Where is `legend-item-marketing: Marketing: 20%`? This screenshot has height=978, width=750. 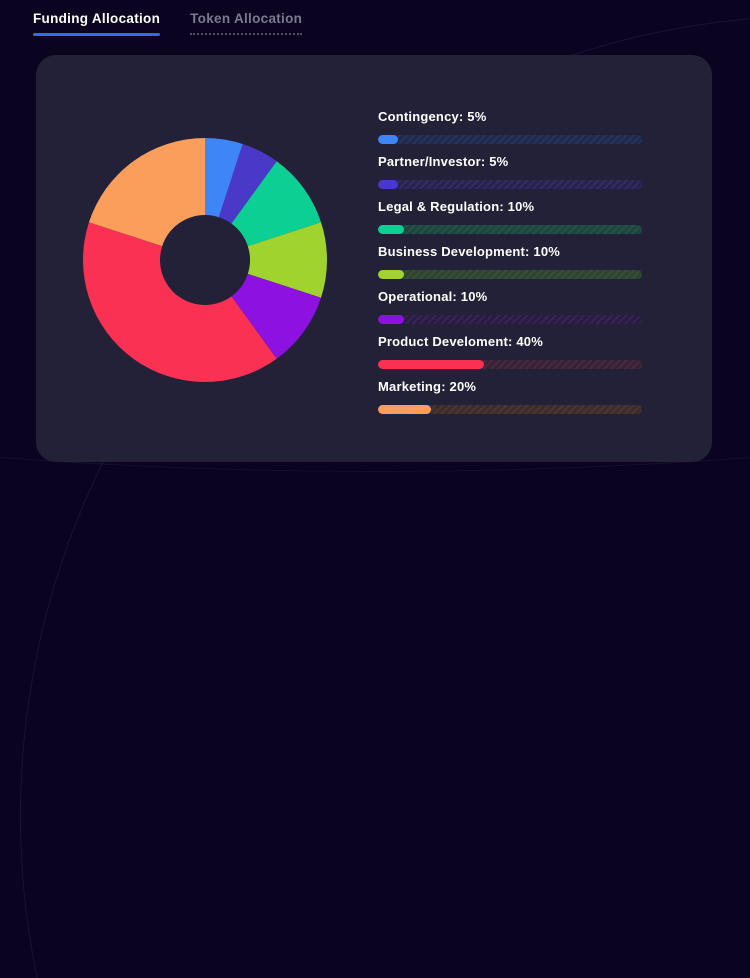 legend-item-marketing: Marketing: 20% is located at coordinates (510, 396).